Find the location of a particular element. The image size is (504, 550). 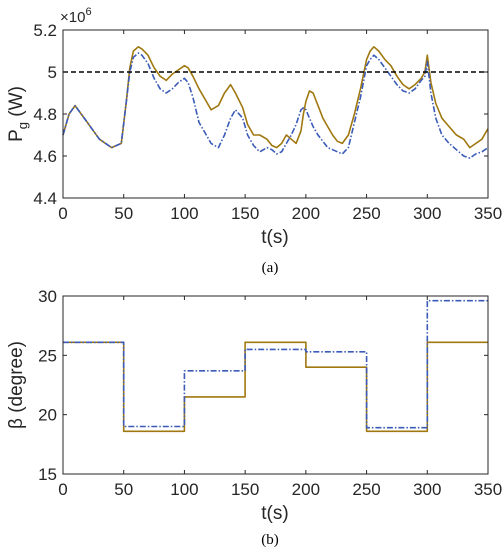

panel-a-x-tick-label: 50 is located at coordinates (123, 213).